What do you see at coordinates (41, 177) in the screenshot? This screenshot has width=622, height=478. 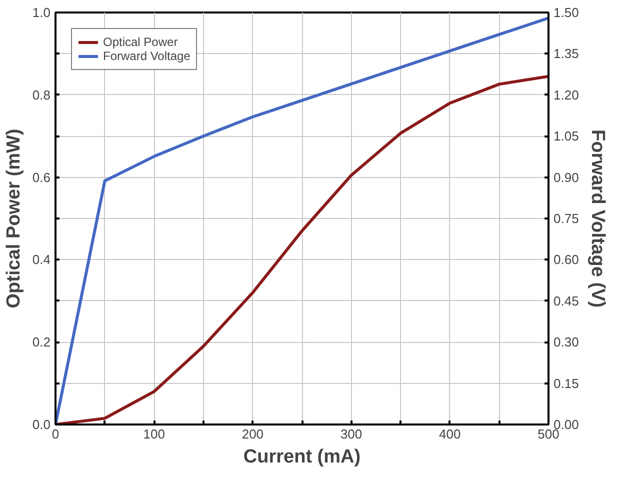 I see `y-tick-label: 0.6` at bounding box center [41, 177].